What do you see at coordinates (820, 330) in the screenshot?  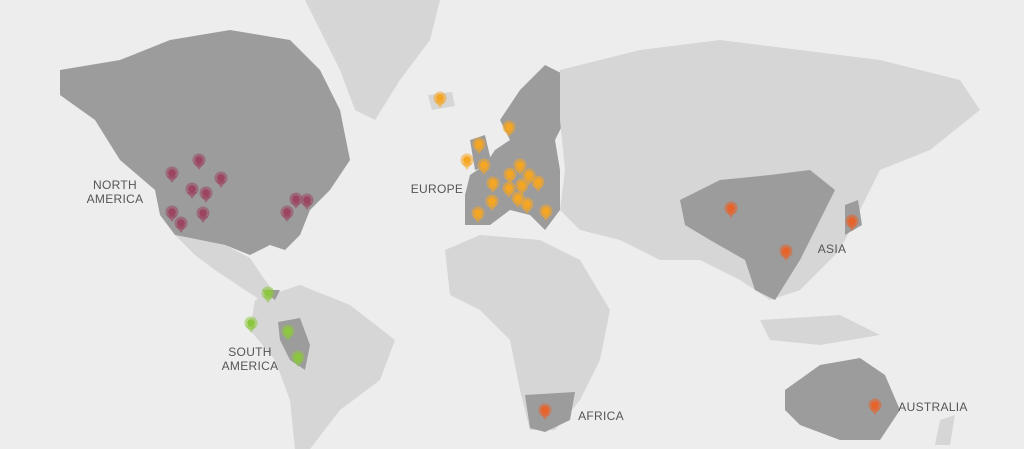 I see `indonesia` at bounding box center [820, 330].